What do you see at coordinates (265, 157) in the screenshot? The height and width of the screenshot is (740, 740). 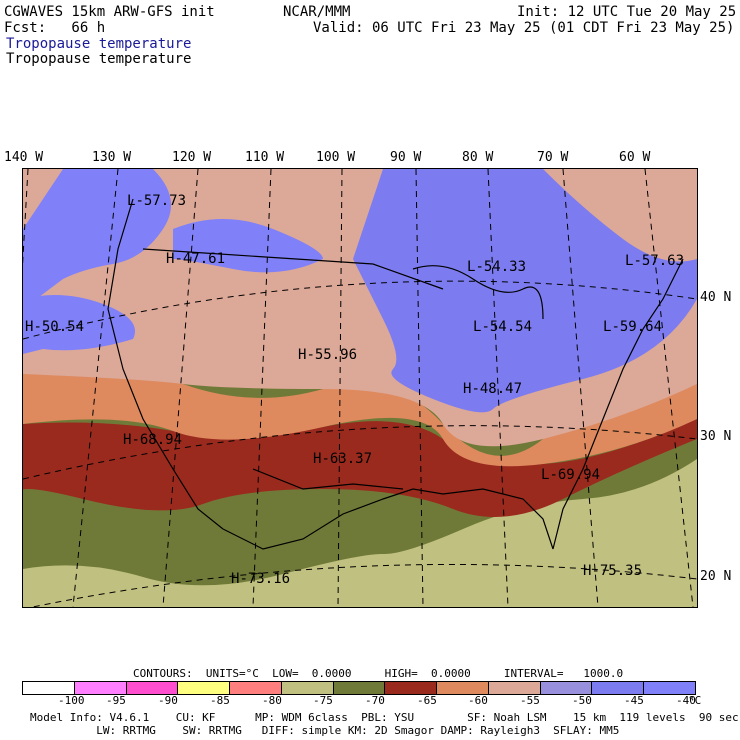 I see `lon-label-110w: 110 W` at bounding box center [265, 157].